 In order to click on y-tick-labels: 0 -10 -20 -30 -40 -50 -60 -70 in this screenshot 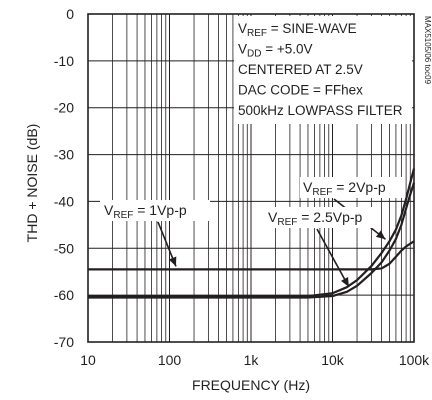, I will do `click(64, 178)`.